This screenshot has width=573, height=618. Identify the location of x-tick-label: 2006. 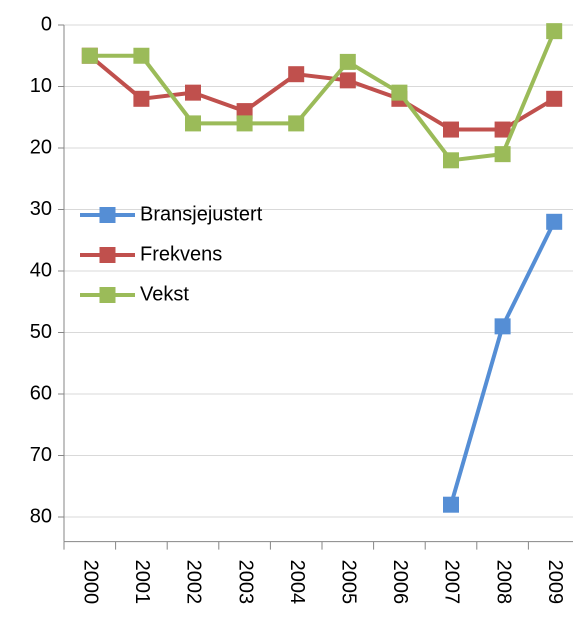
(400, 582).